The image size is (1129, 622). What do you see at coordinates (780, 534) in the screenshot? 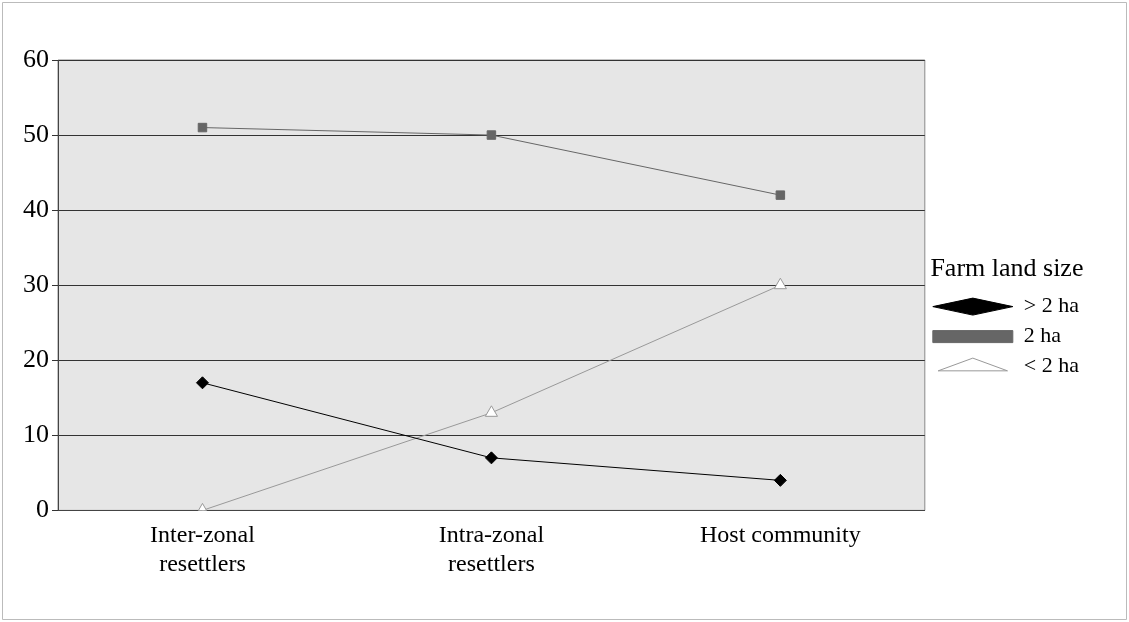
I see `x-tick-label: Host community` at bounding box center [780, 534].